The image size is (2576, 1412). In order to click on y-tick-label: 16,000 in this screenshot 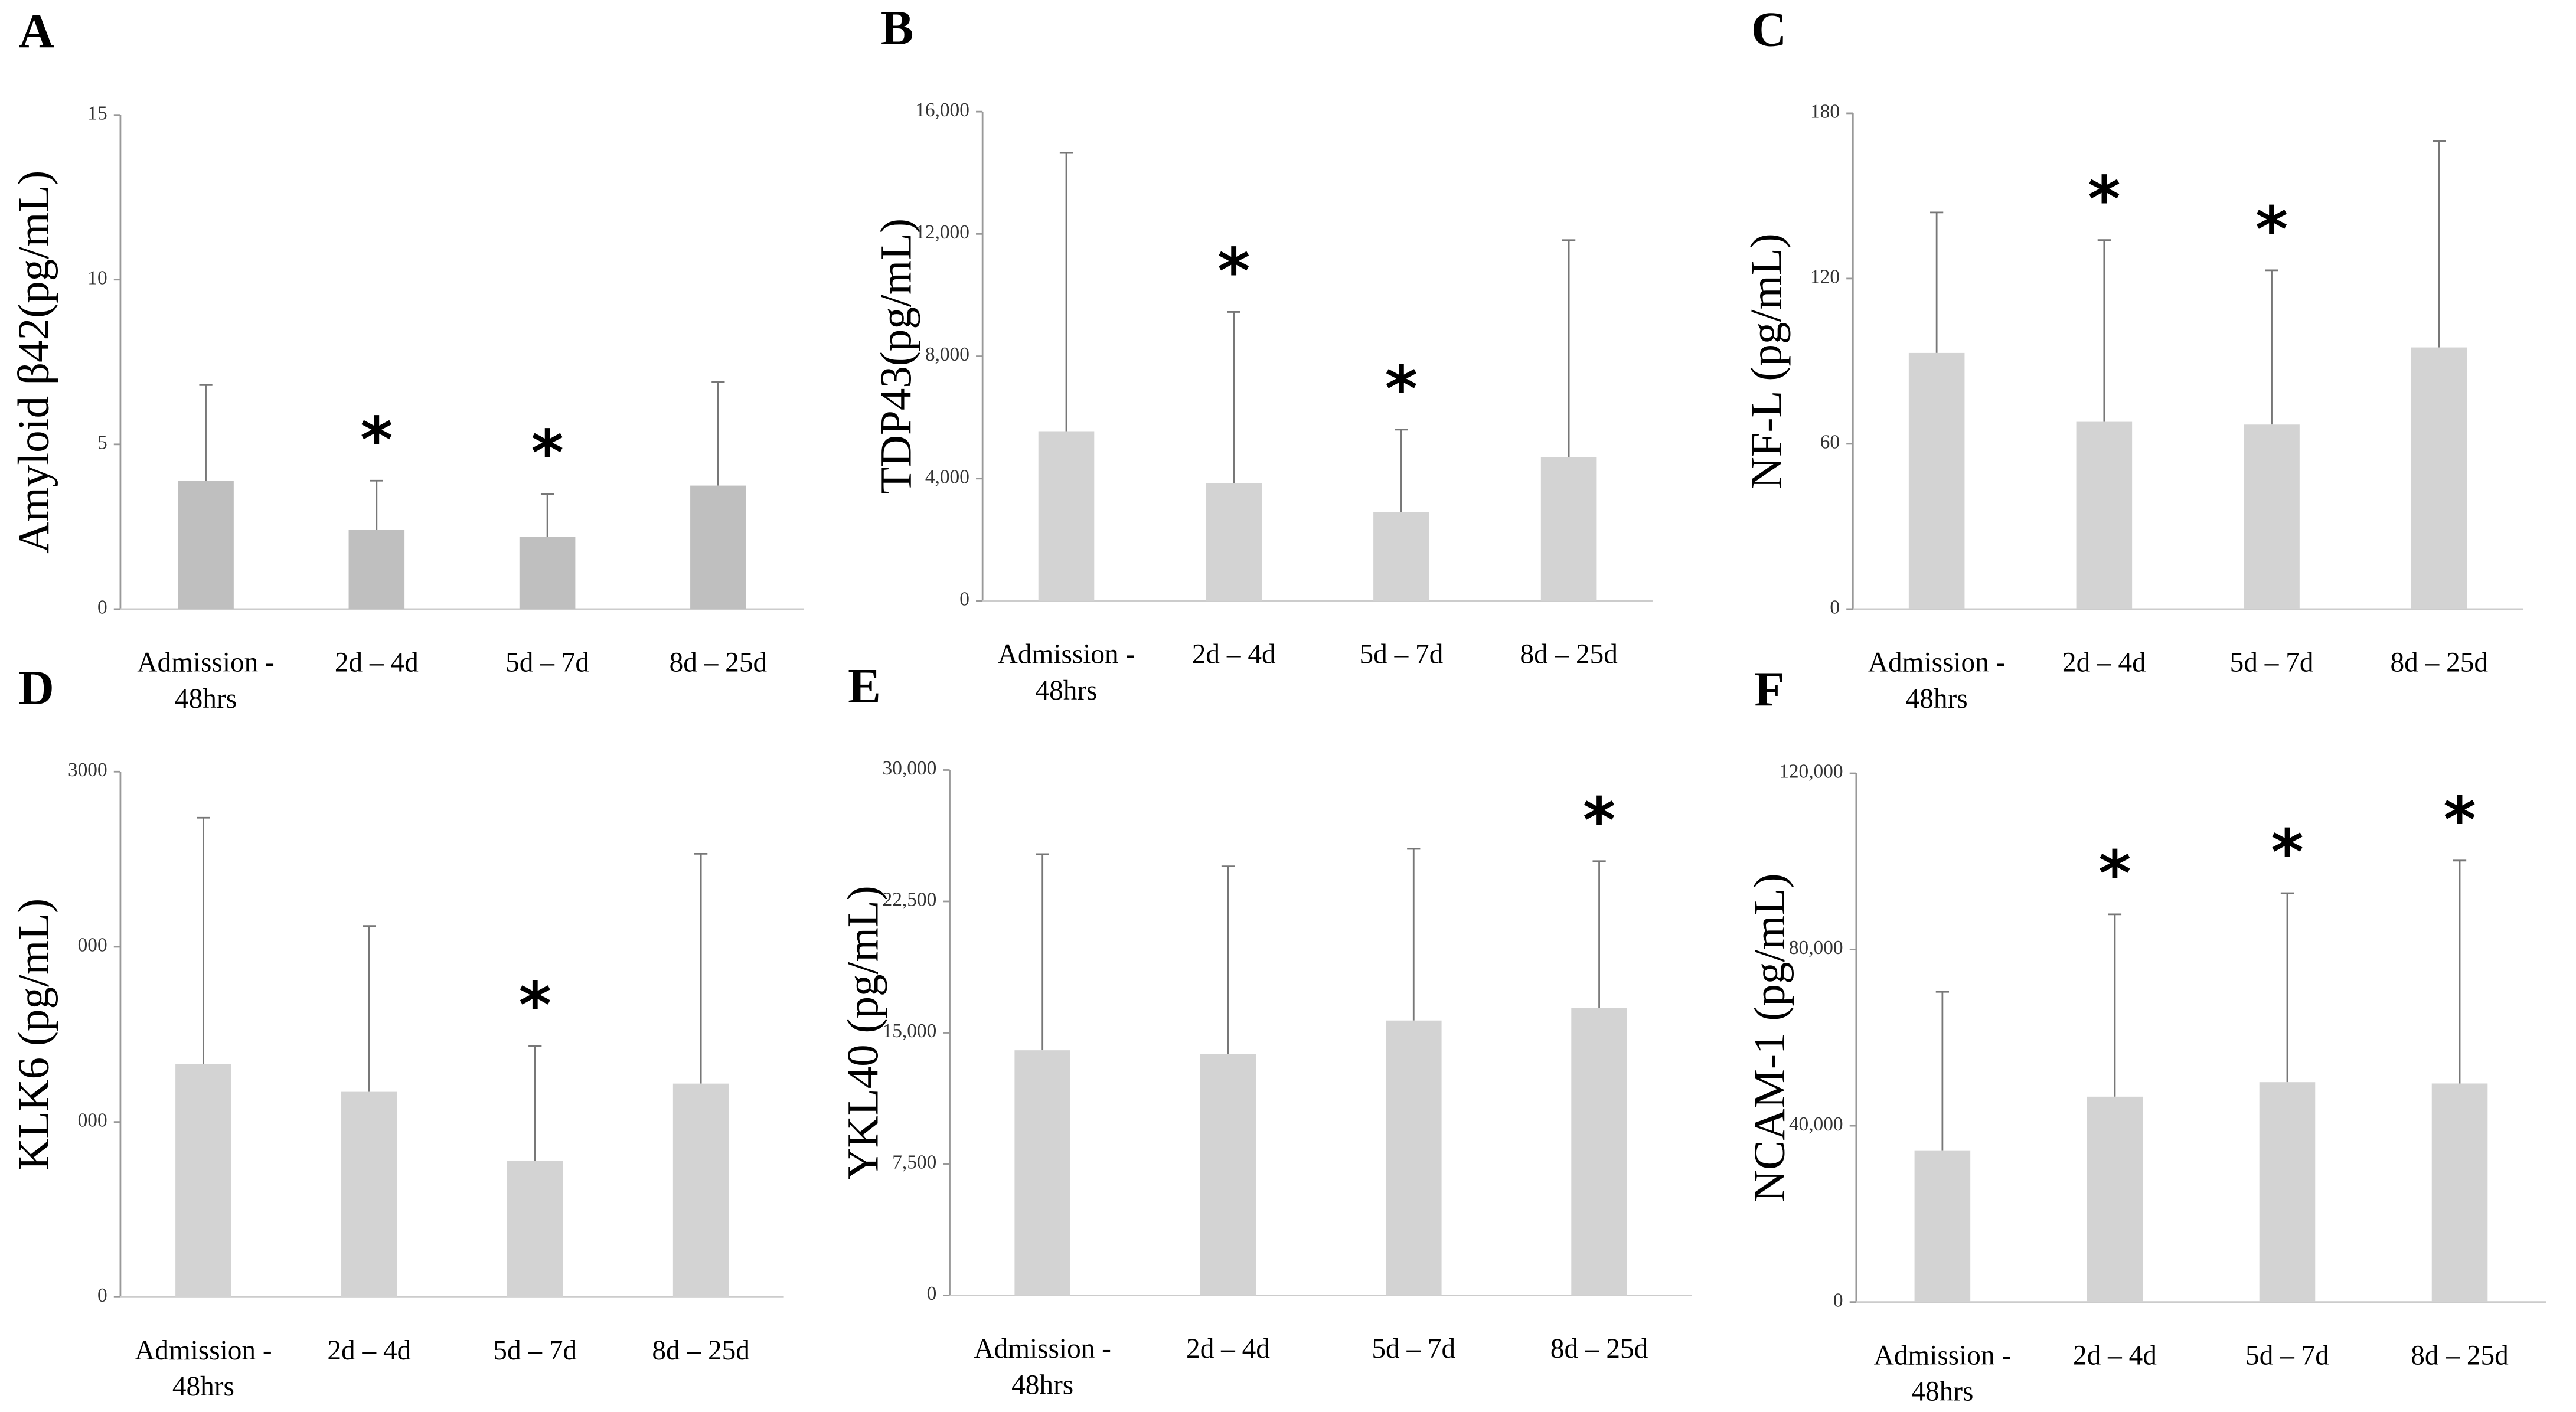, I will do `click(942, 110)`.